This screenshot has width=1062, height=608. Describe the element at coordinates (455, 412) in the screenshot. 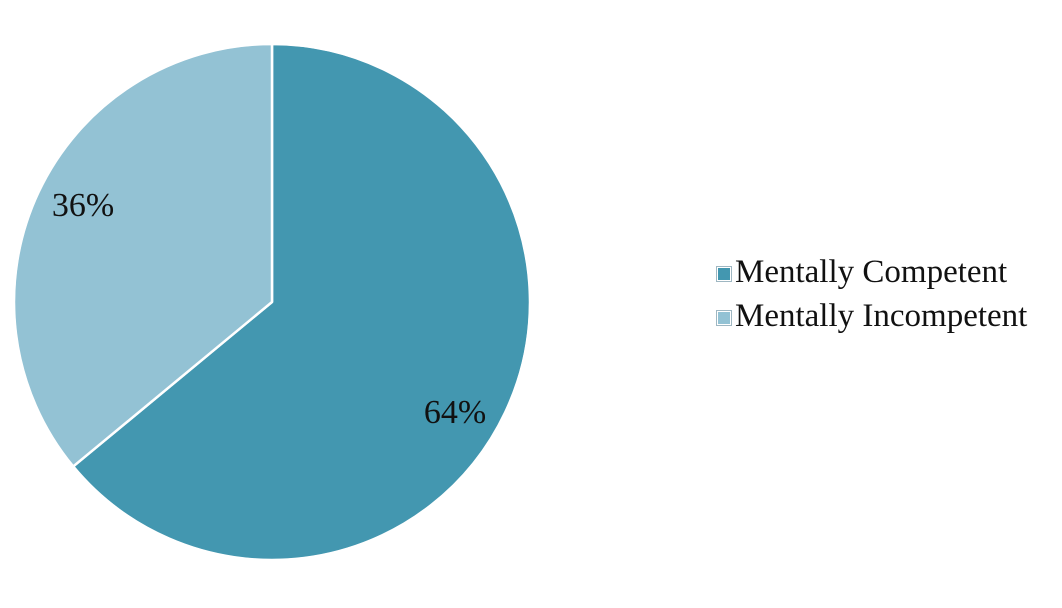

I see `pie-slice-label-mentally-competent: 64%` at that location.